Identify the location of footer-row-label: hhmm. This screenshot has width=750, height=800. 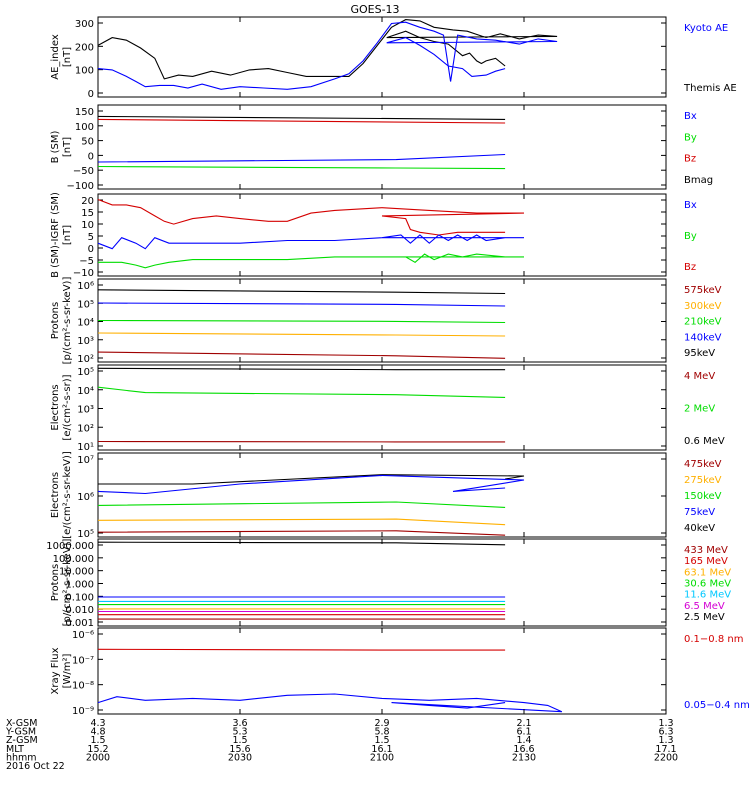
(21, 757).